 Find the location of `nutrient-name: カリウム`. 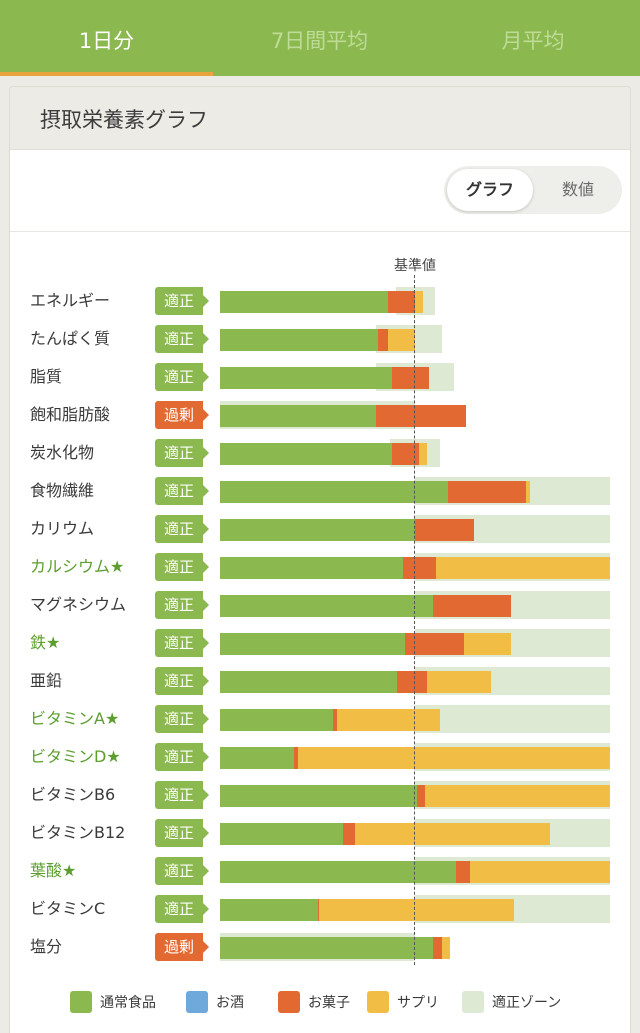

nutrient-name: カリウム is located at coordinates (62, 528).